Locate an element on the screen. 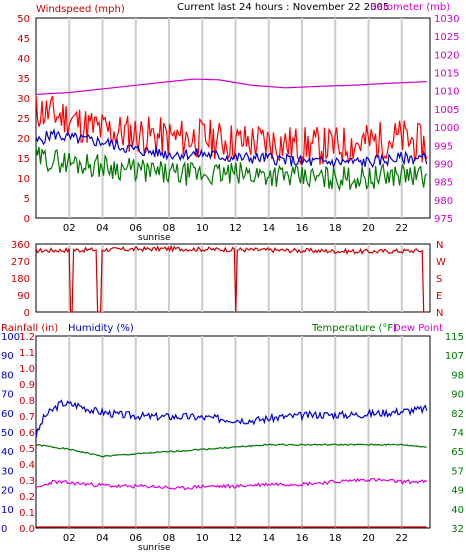  windspeed-tick-label: 15 is located at coordinates (23, 159).